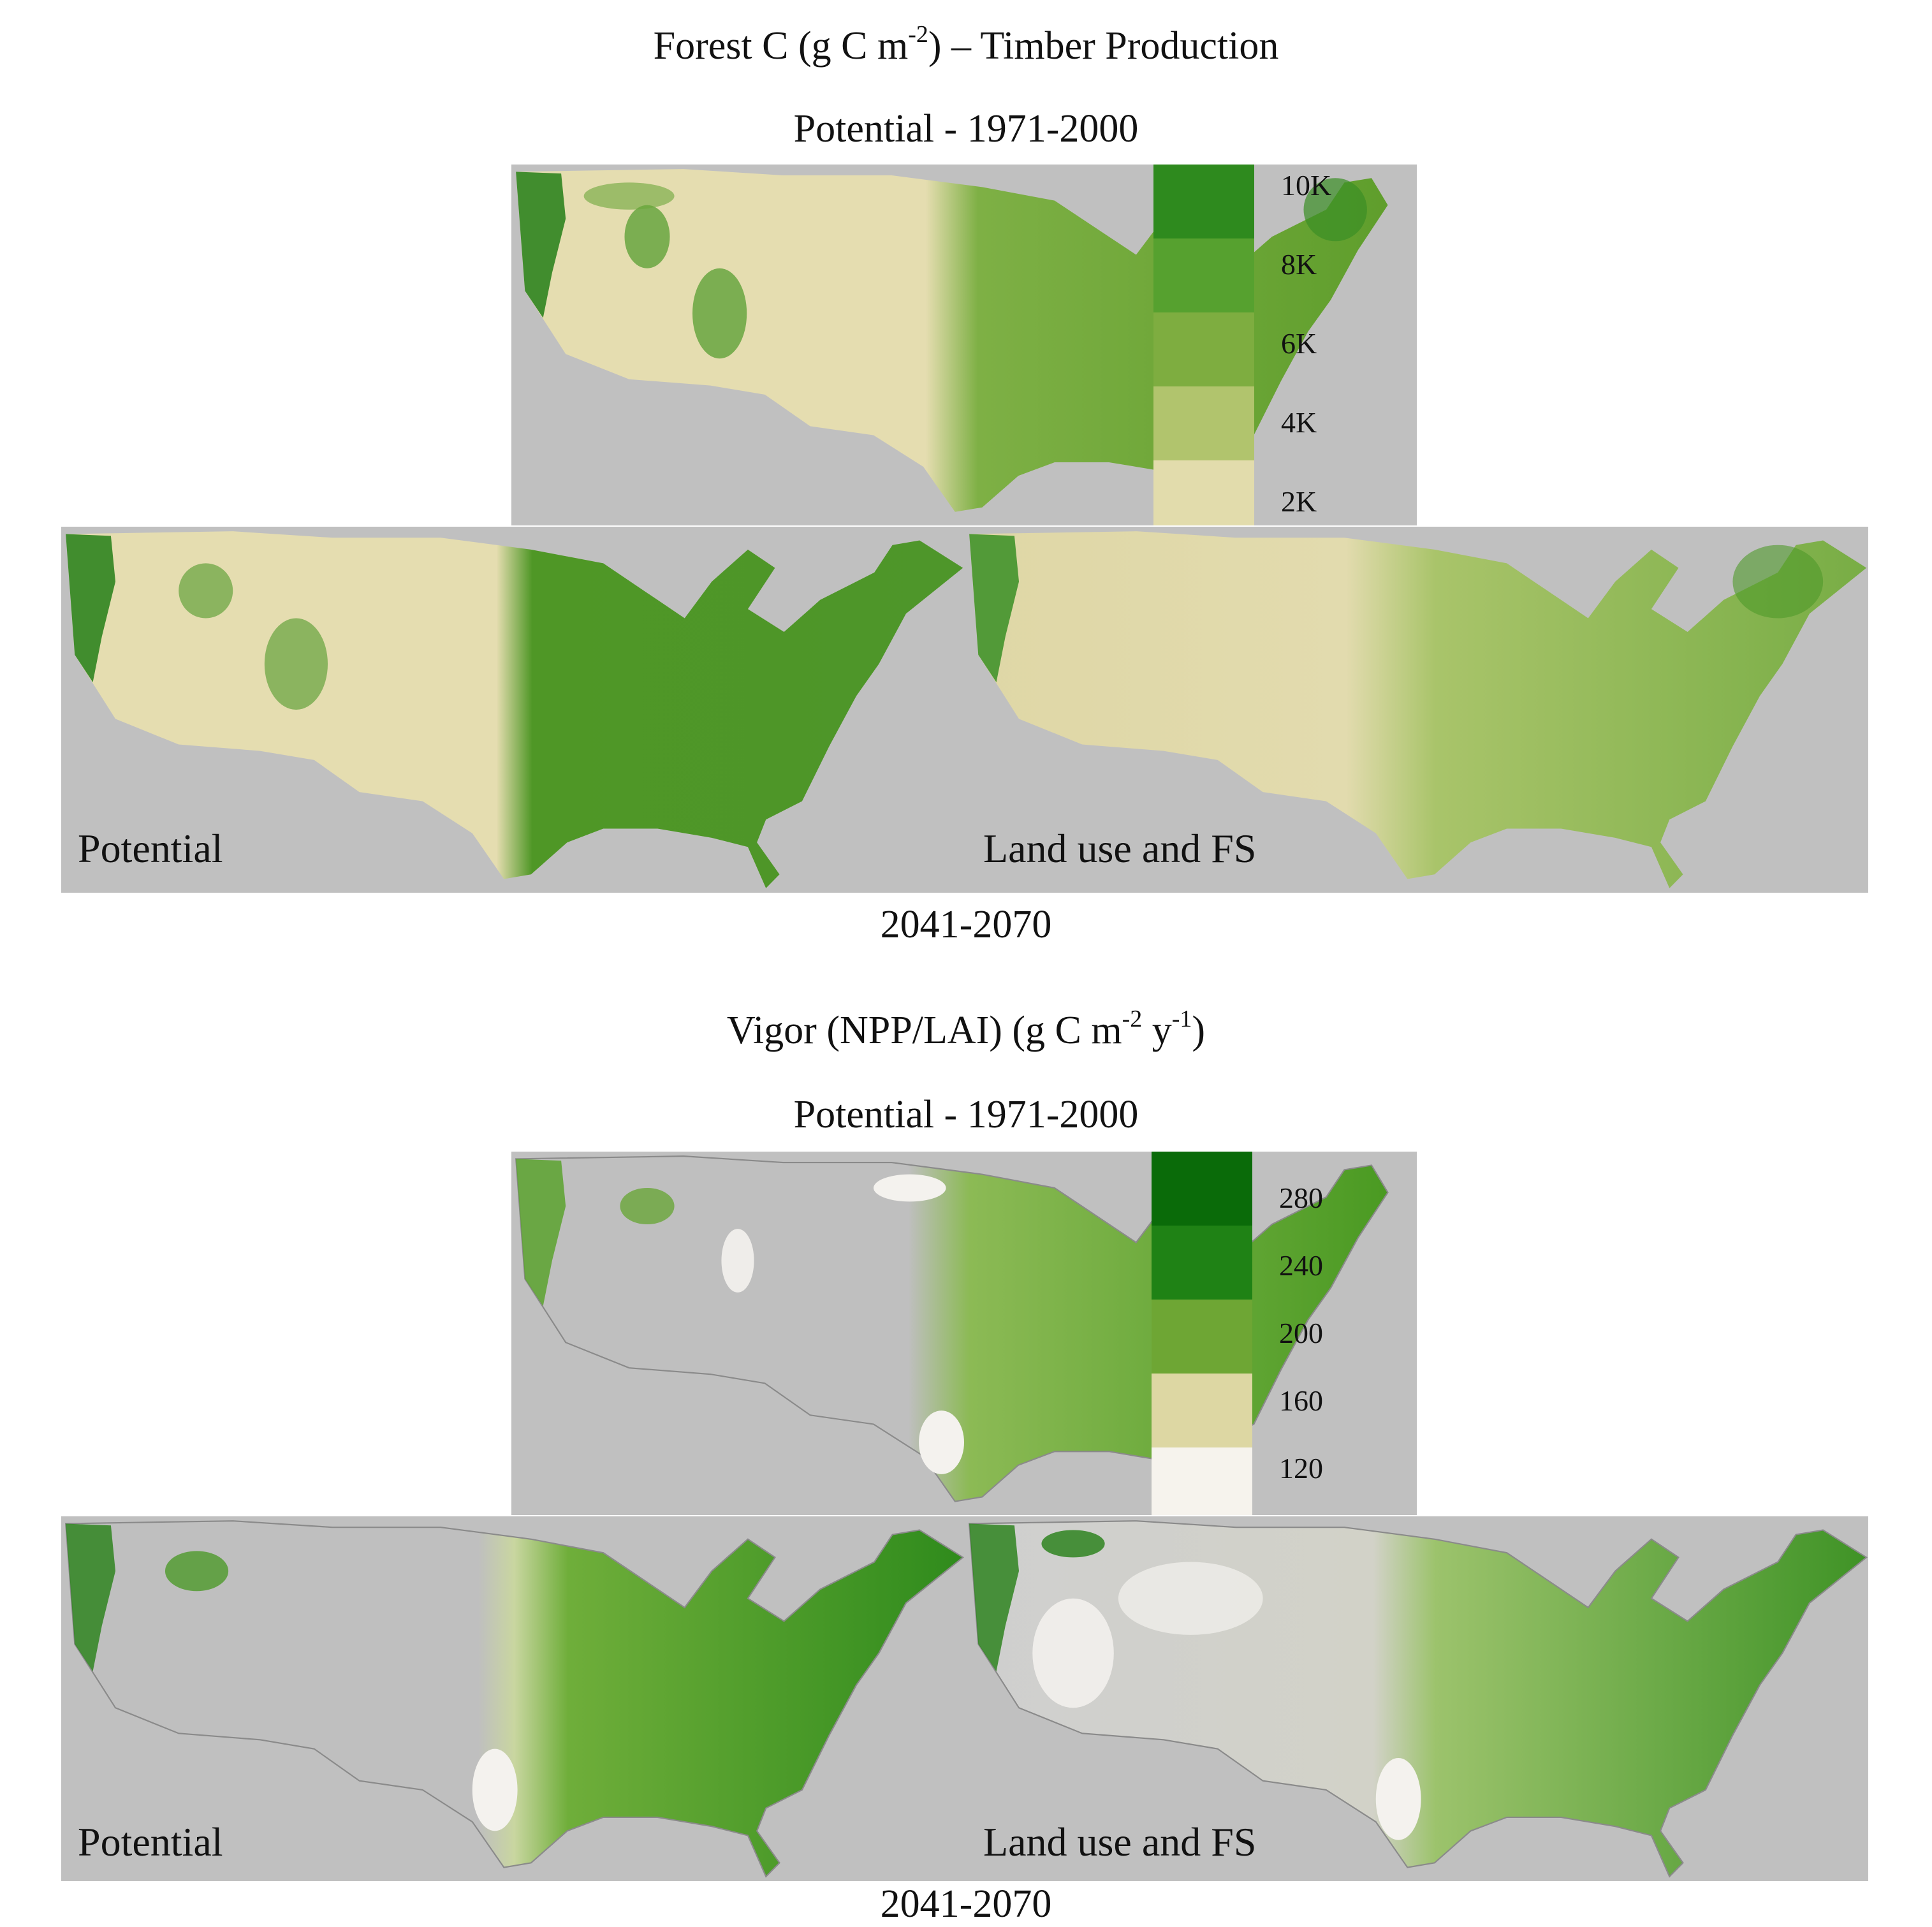  I want to click on vigor-left-label: Potential, so click(150, 1842).